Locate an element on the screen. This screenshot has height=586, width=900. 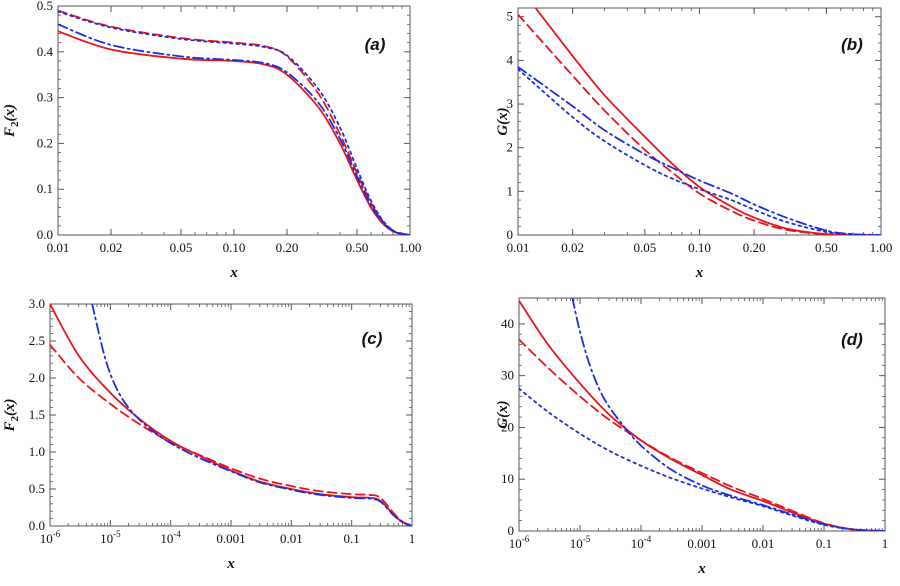
y-tick-label: 4 is located at coordinates (510, 59).